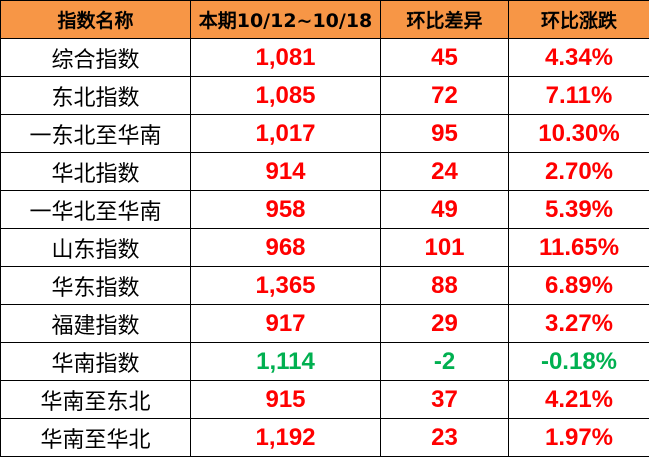 The width and height of the screenshot is (649, 457). Describe the element at coordinates (285, 361) in the screenshot. I see `value-cell: 1,114` at that location.